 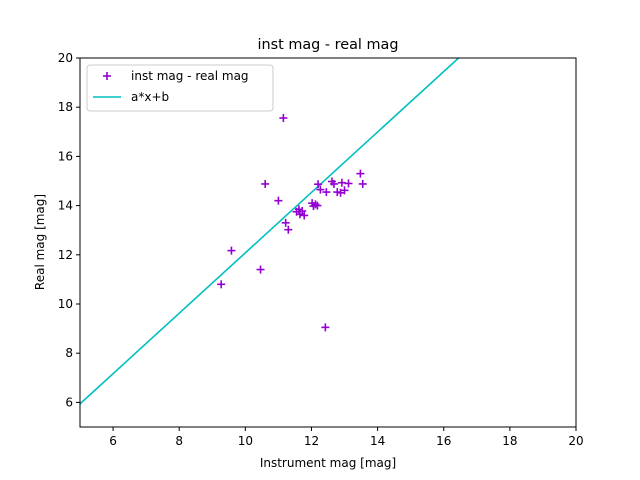 I want to click on legend-label-line: a*x+b, so click(x=150, y=97).